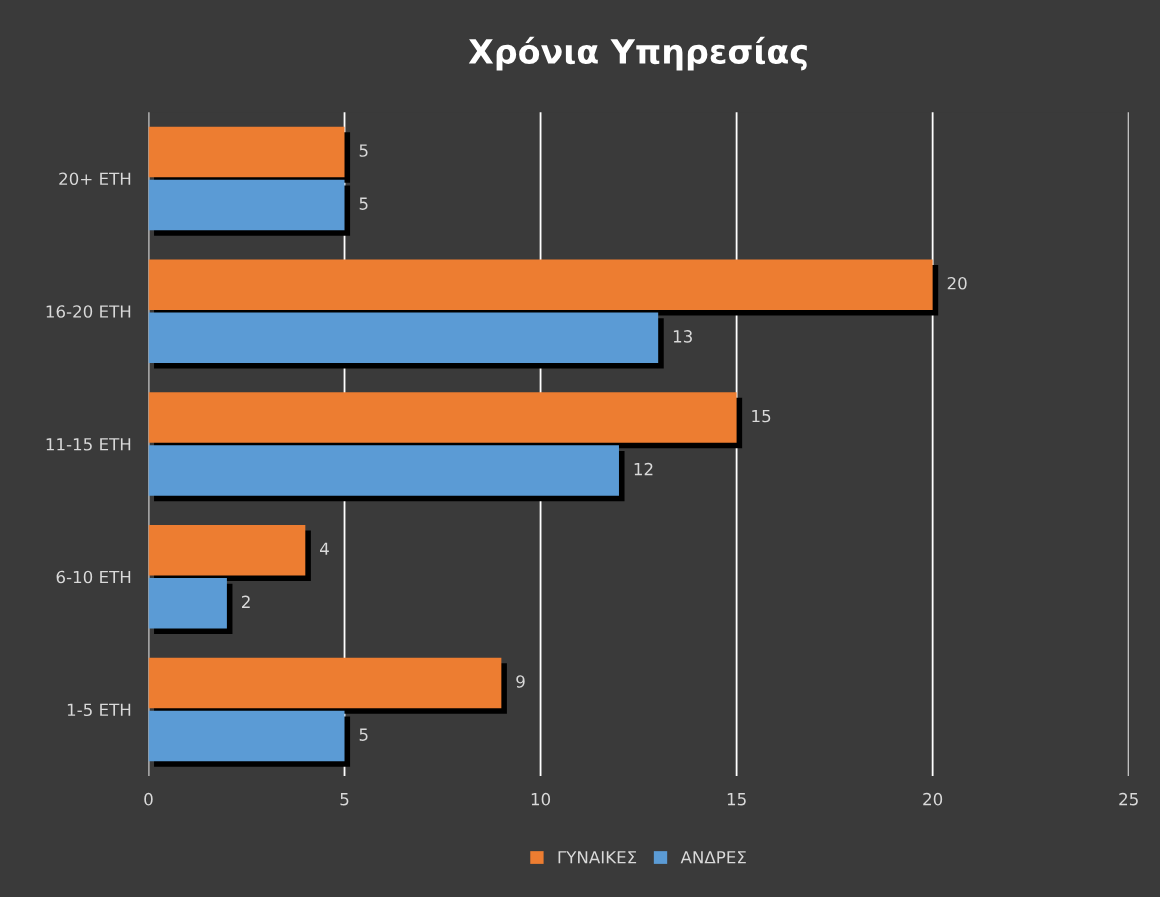  Describe the element at coordinates (761, 416) in the screenshot. I see `data-label: 15` at that location.